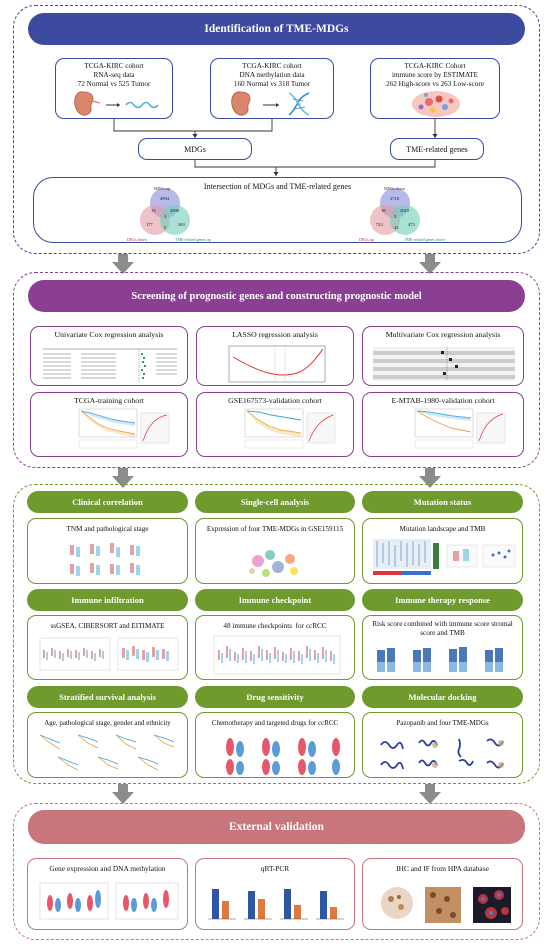 The height and width of the screenshot is (944, 550). I want to click on immune-line3: 262 High-score vs 263 Low-score, so click(435, 84).